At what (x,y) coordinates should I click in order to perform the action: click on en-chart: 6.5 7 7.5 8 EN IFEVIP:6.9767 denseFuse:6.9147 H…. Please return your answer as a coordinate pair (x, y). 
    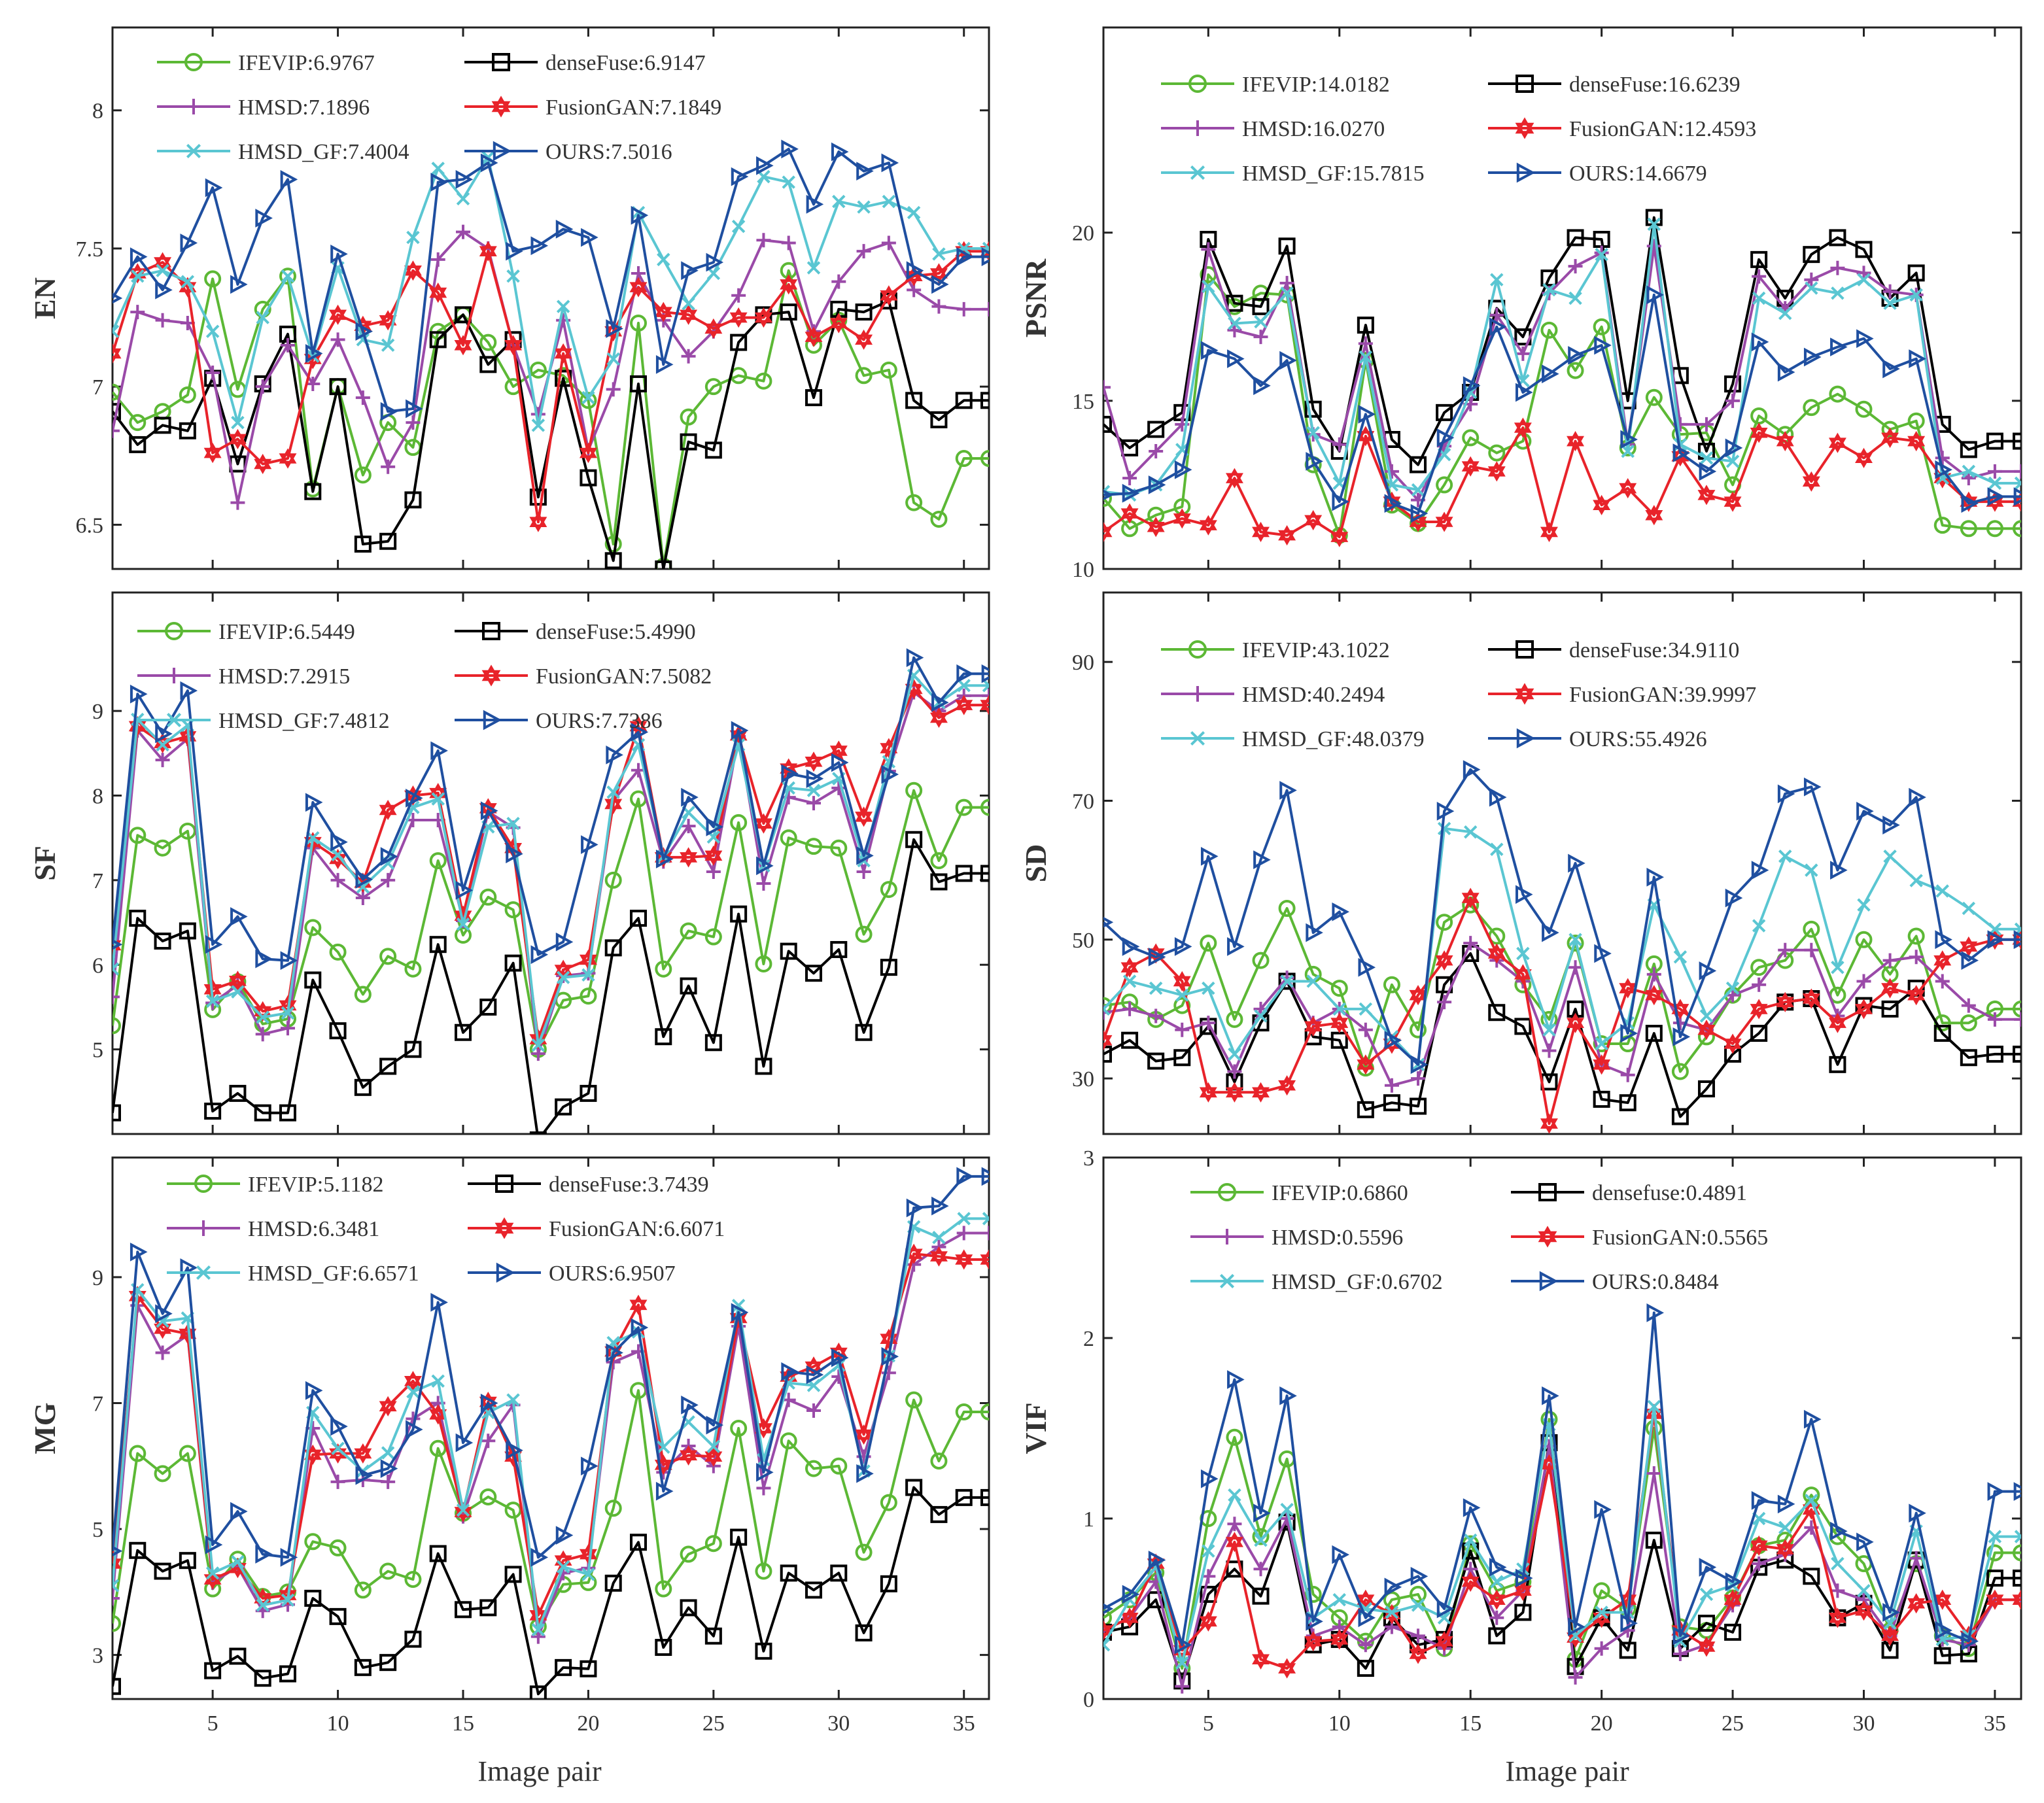
    Looking at the image, I should click on (509, 298).